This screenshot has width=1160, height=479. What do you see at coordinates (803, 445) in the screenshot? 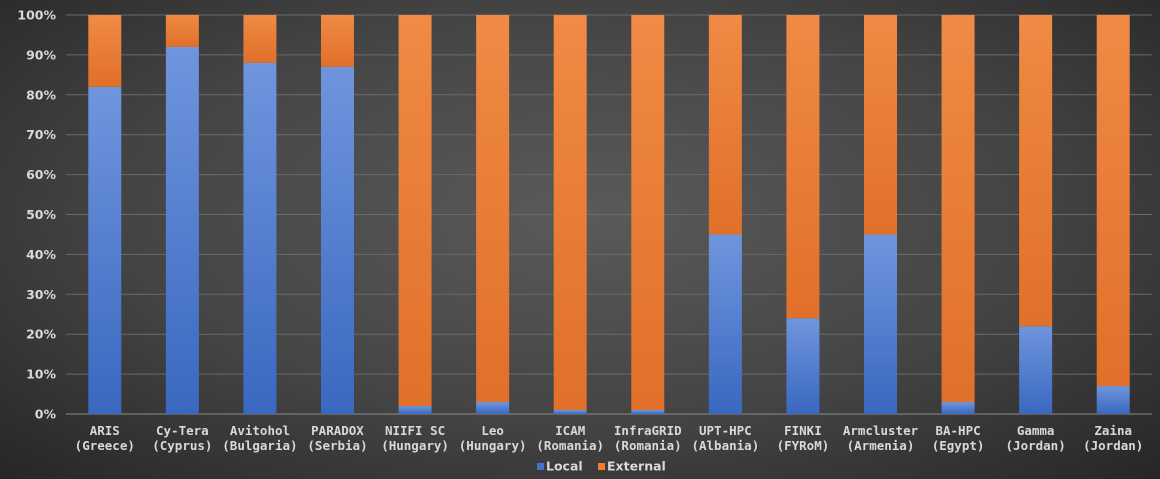
I see `category-label-country: (FYRoM)` at bounding box center [803, 445].